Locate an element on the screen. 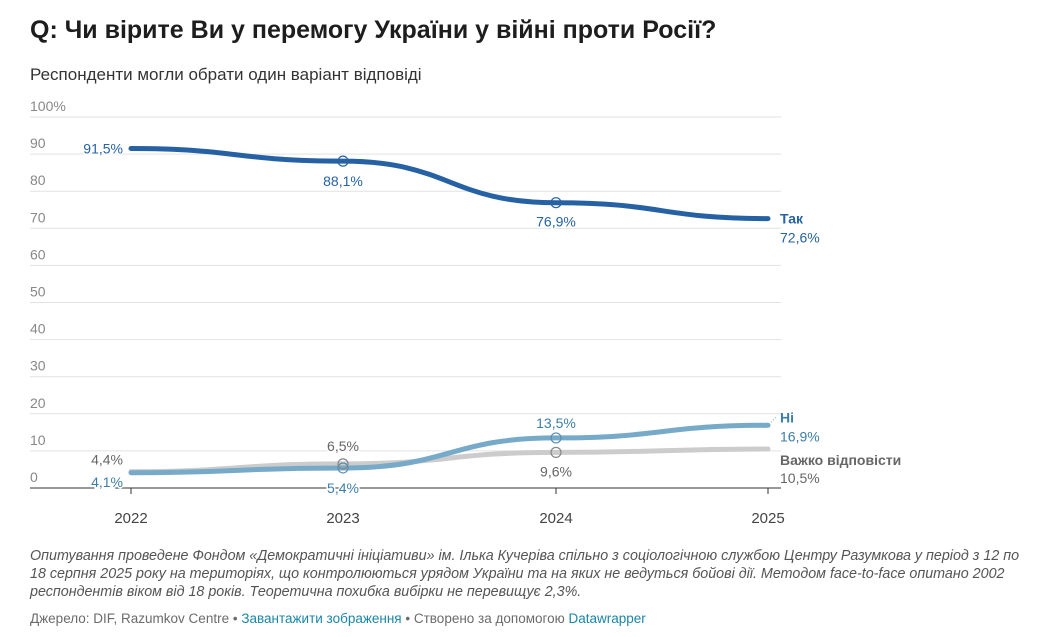 This screenshot has height=637, width=1061. datawrapper-link: Datawrapper is located at coordinates (607, 618).